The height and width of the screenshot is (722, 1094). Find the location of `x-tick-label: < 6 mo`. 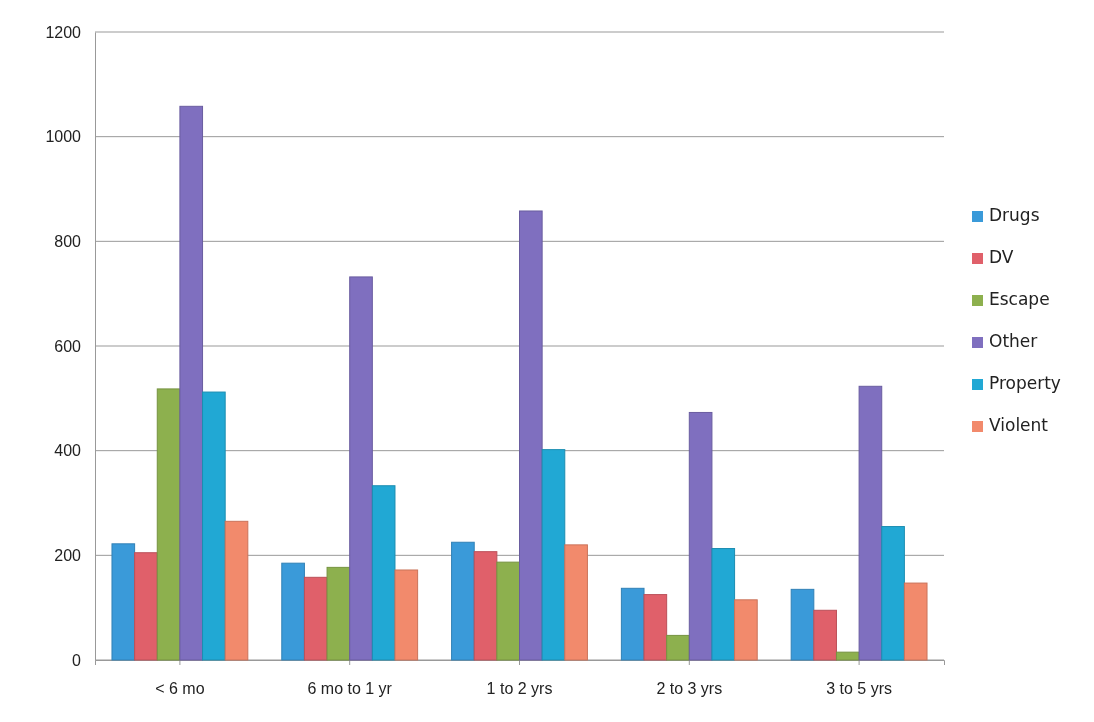

x-tick-label: < 6 mo is located at coordinates (180, 689).